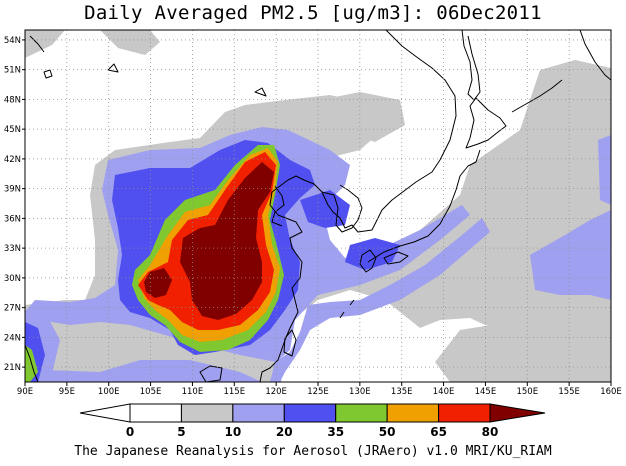 This screenshot has height=466, width=626. What do you see at coordinates (12, 190) in the screenshot?
I see `lat-tick-label: 39N` at bounding box center [12, 190].